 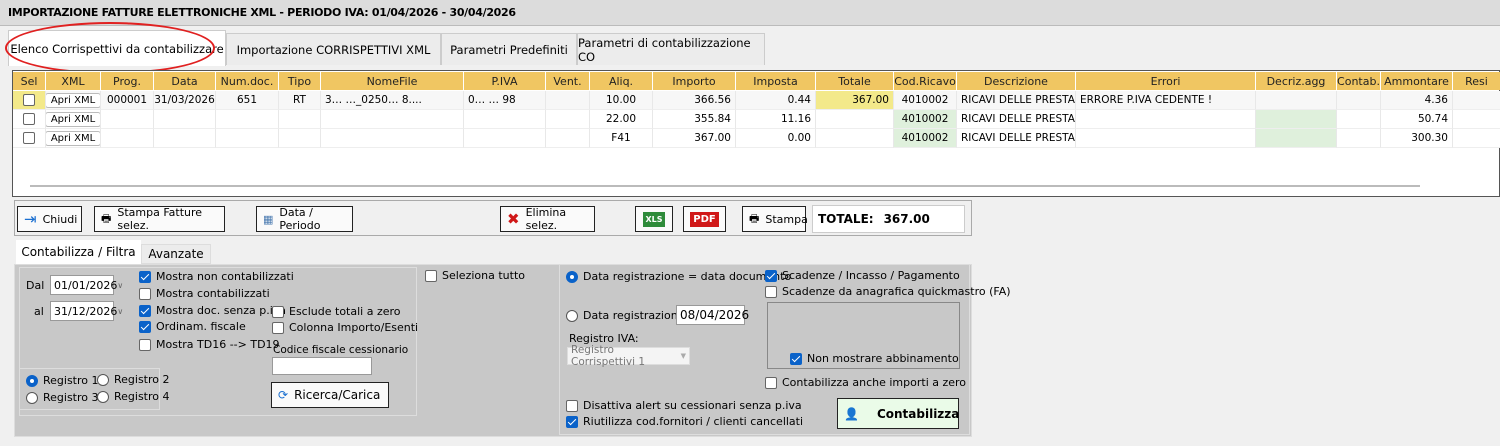 I want to click on column-header: NomeFile, so click(x=392, y=81).